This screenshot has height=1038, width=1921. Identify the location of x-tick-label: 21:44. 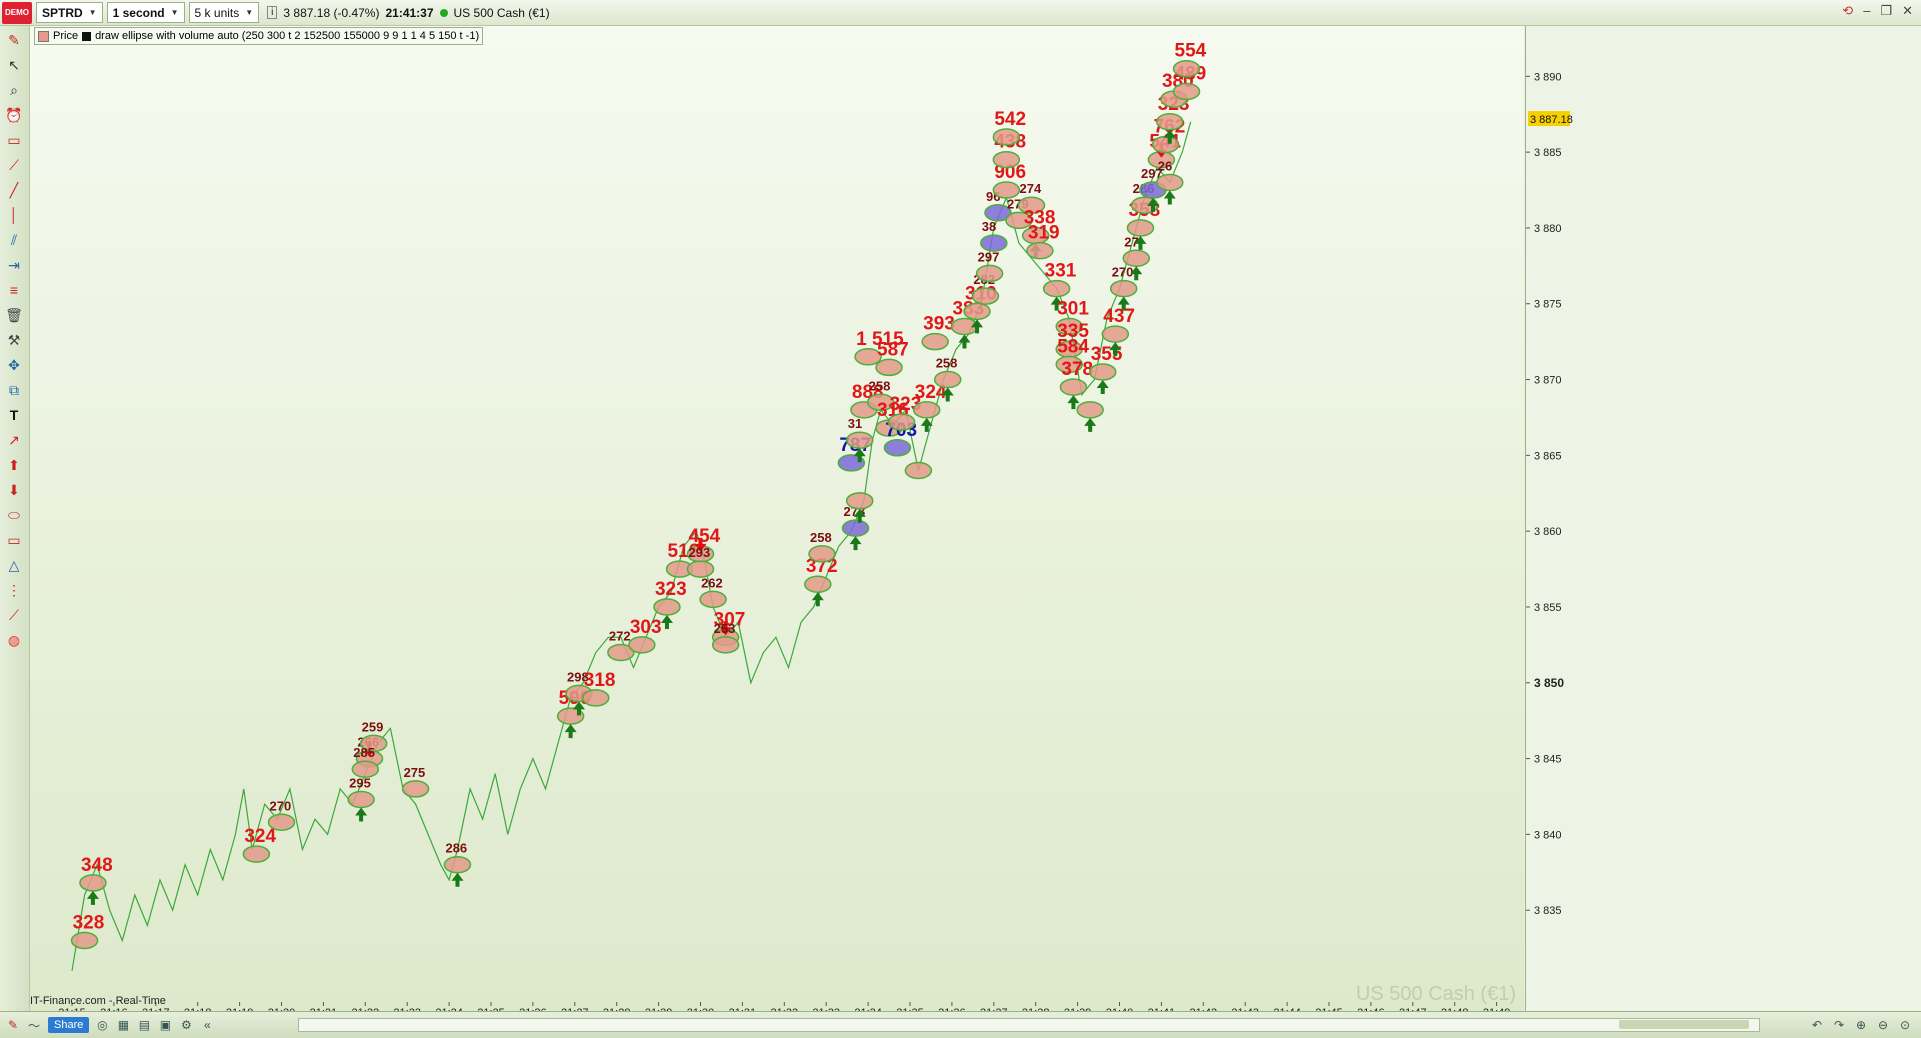
(1287, 1009).